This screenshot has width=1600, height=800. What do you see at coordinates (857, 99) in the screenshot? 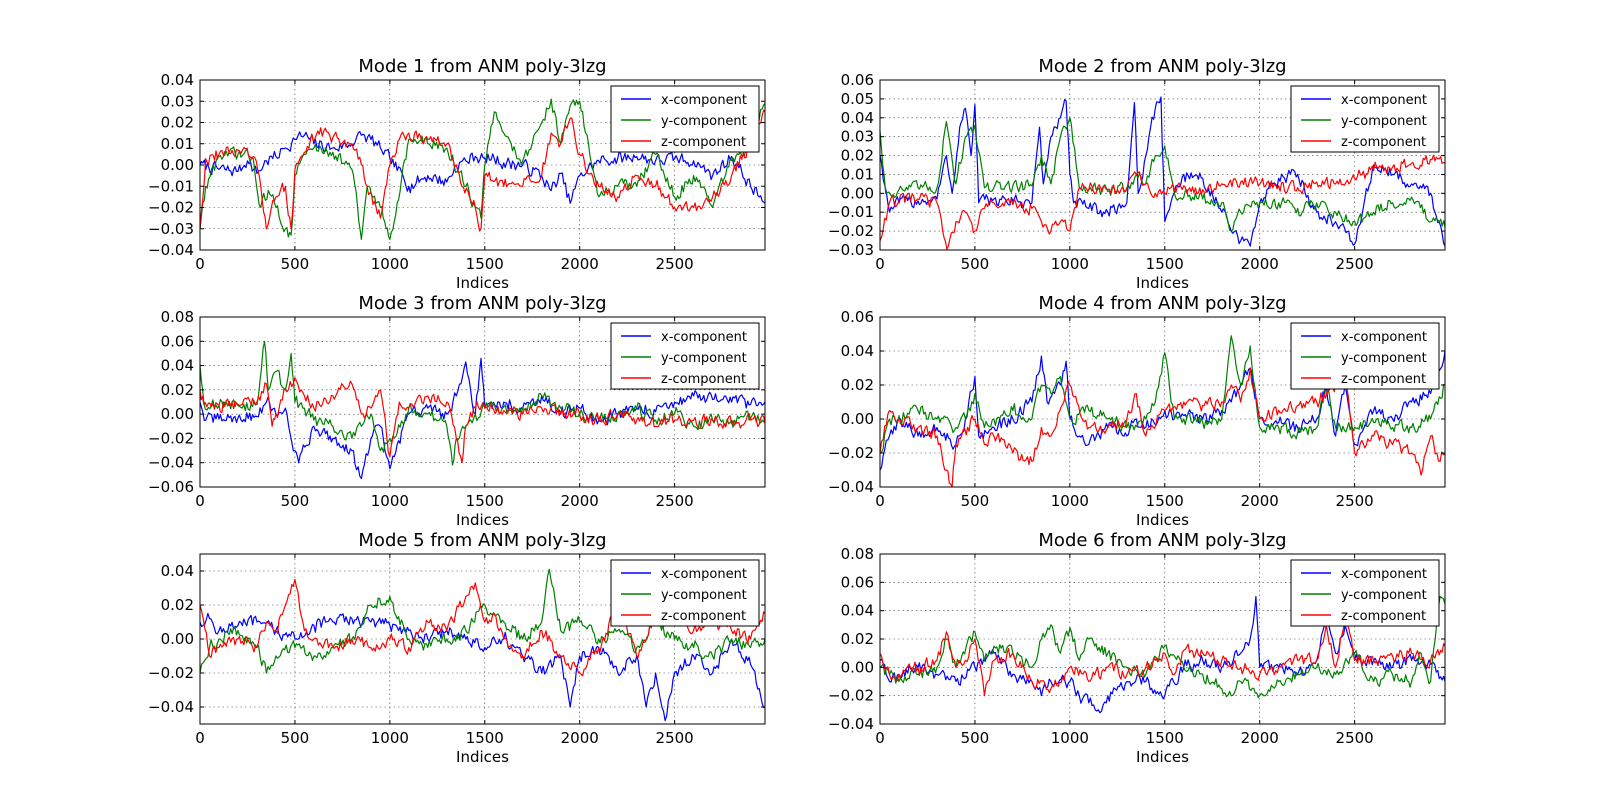
I see `y-tick-label: 0.05` at bounding box center [857, 99].